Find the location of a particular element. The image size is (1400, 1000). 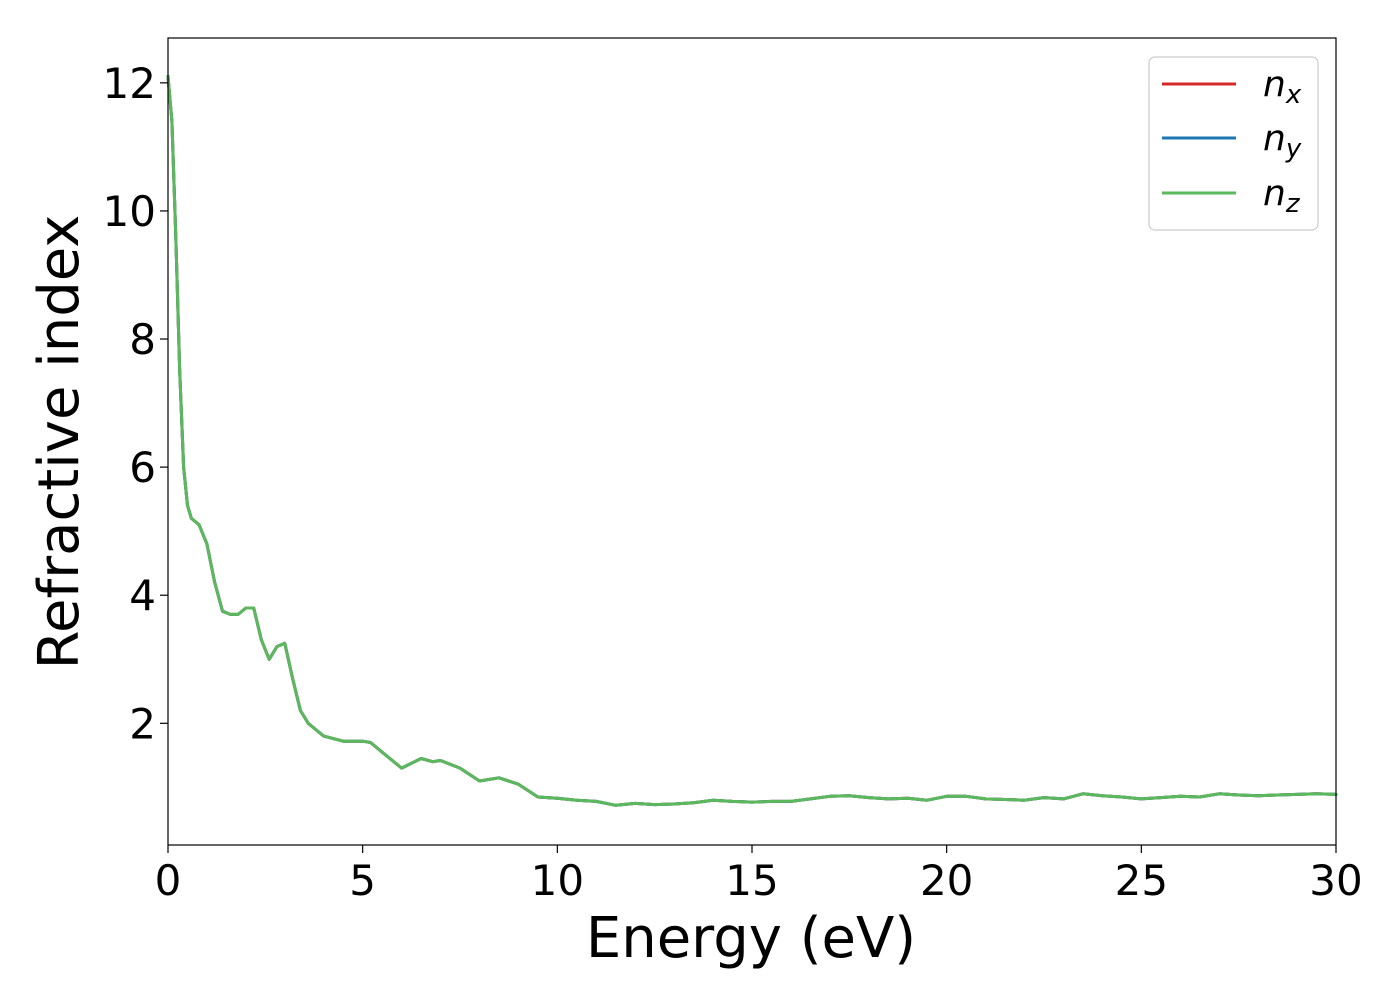

x-tick-label: 15 is located at coordinates (751, 880).